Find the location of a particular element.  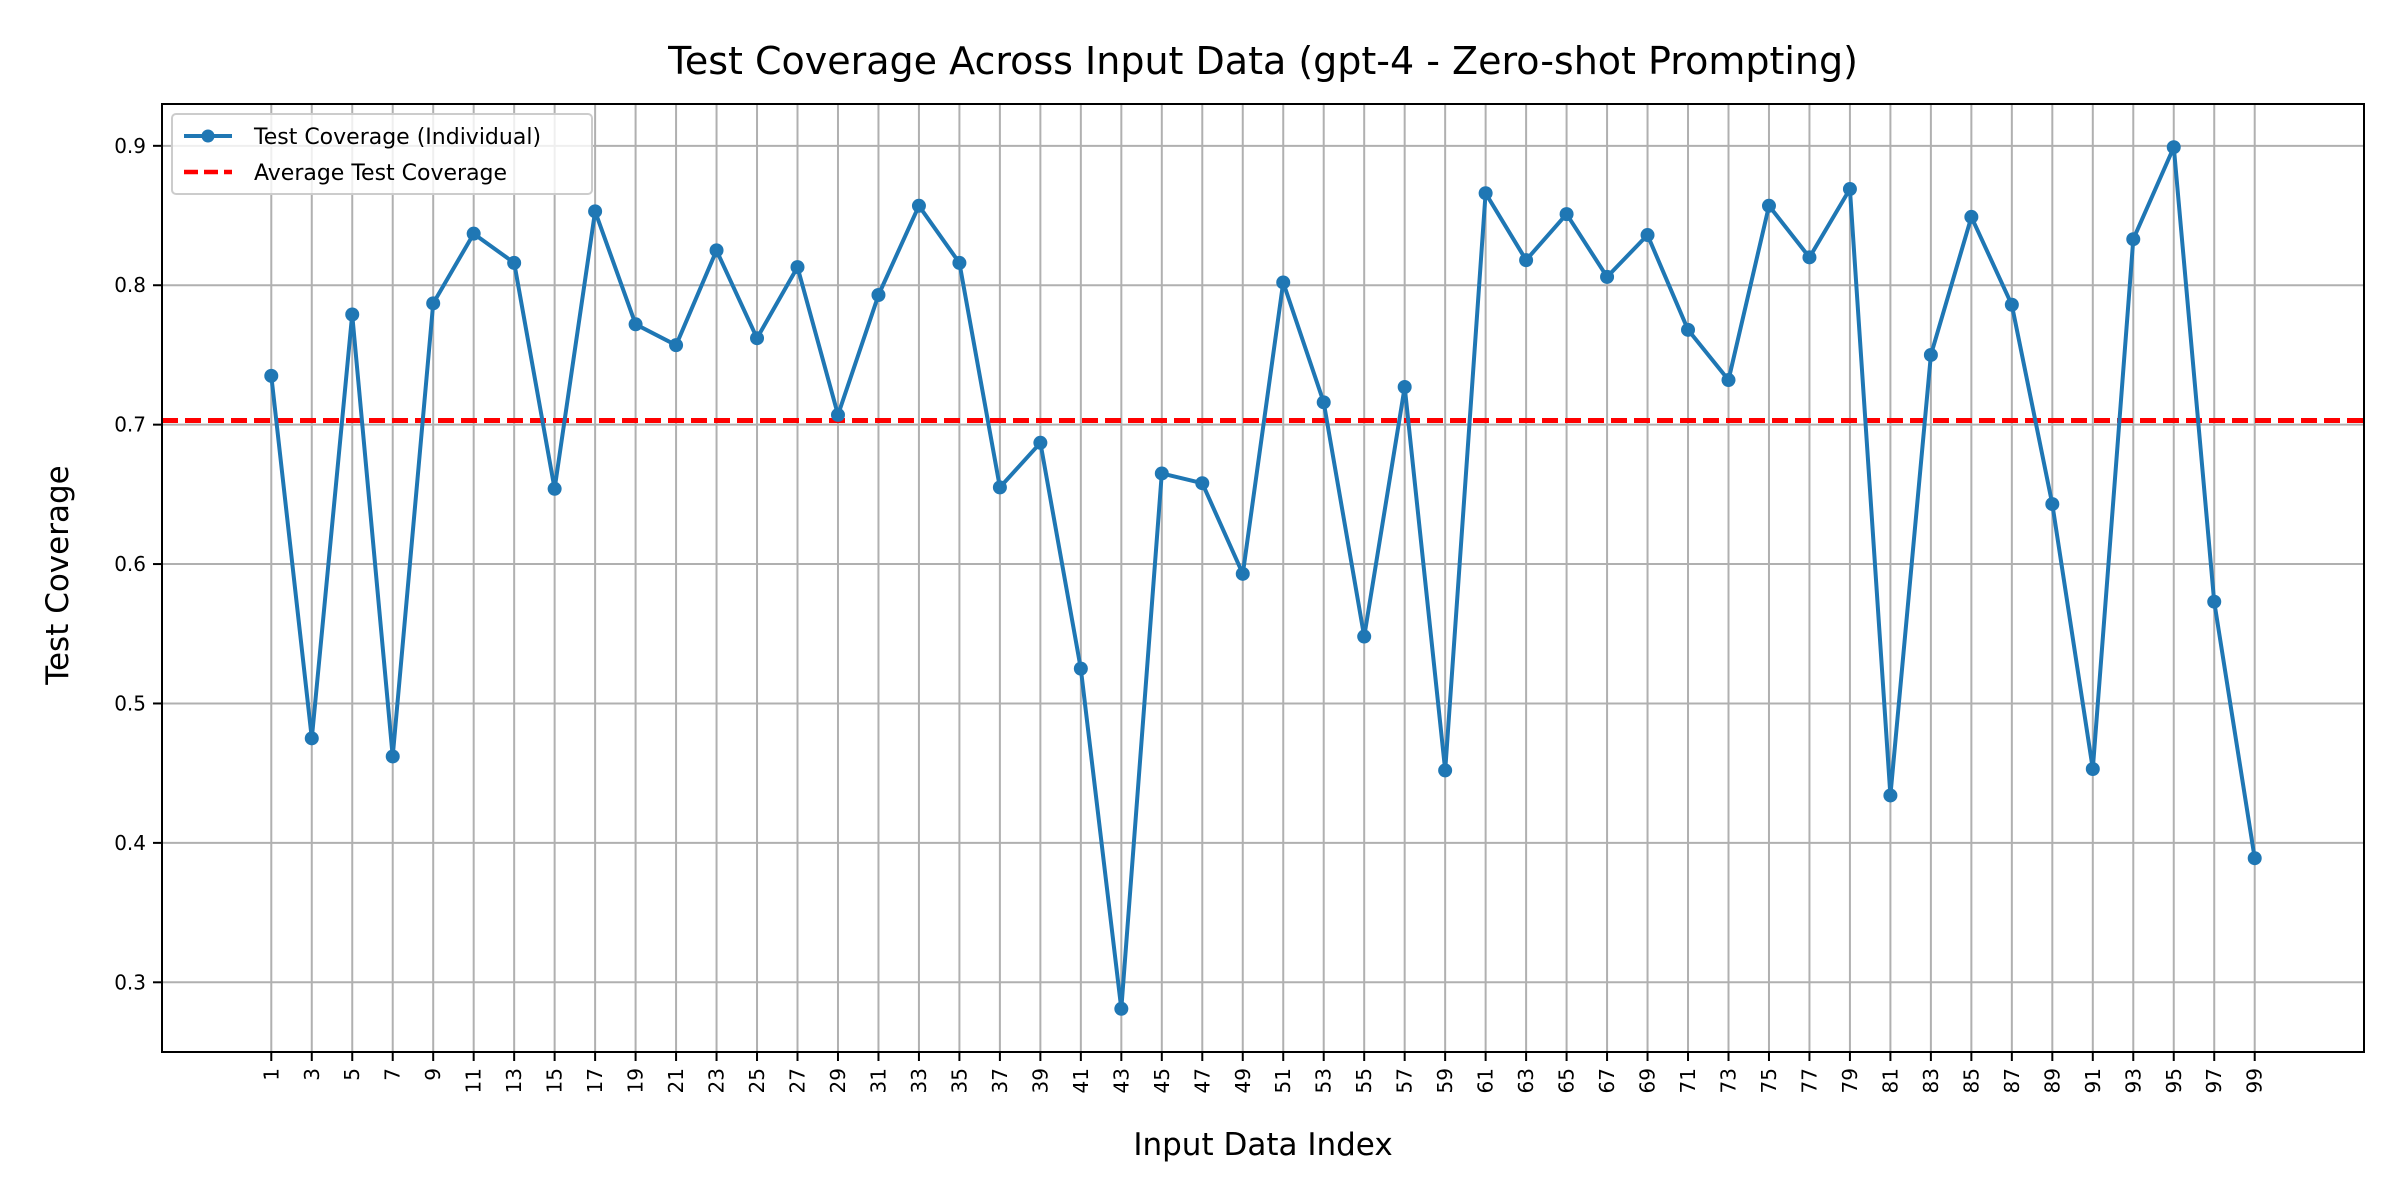

x-tick-label: 43 is located at coordinates (1121, 1080).